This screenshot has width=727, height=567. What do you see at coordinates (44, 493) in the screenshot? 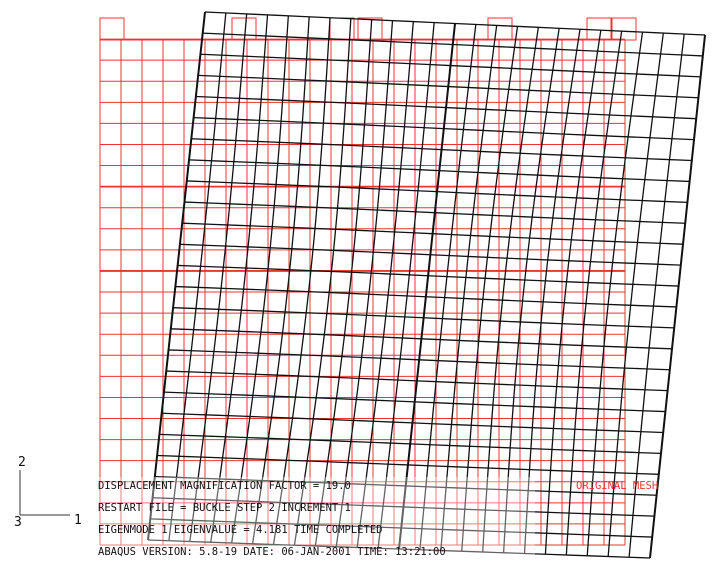
I see `axis-triad` at bounding box center [44, 493].